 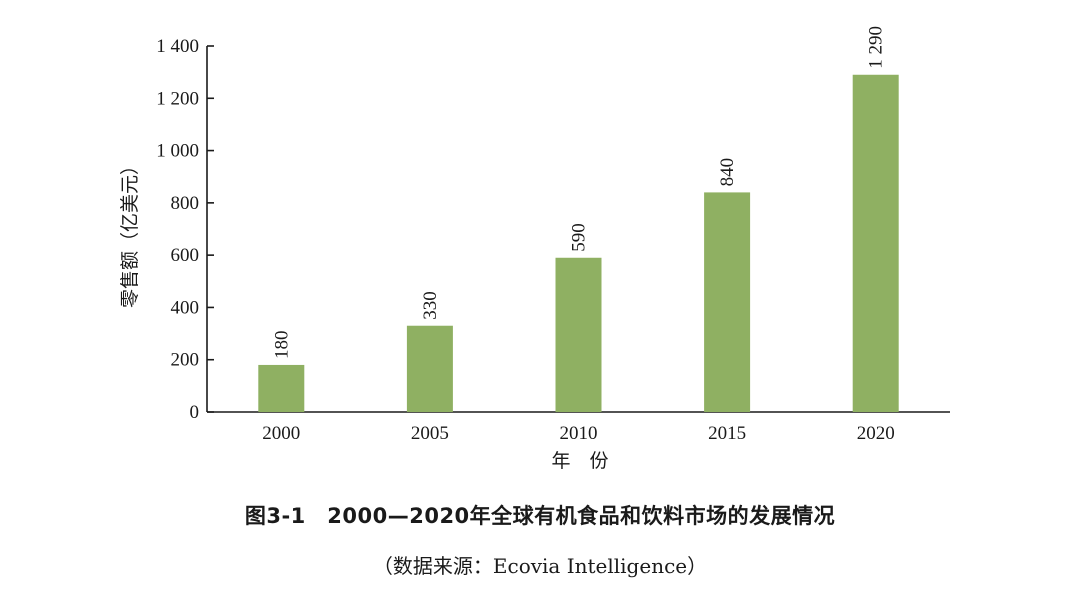 What do you see at coordinates (185, 360) in the screenshot?
I see `y-tick-label: 200` at bounding box center [185, 360].